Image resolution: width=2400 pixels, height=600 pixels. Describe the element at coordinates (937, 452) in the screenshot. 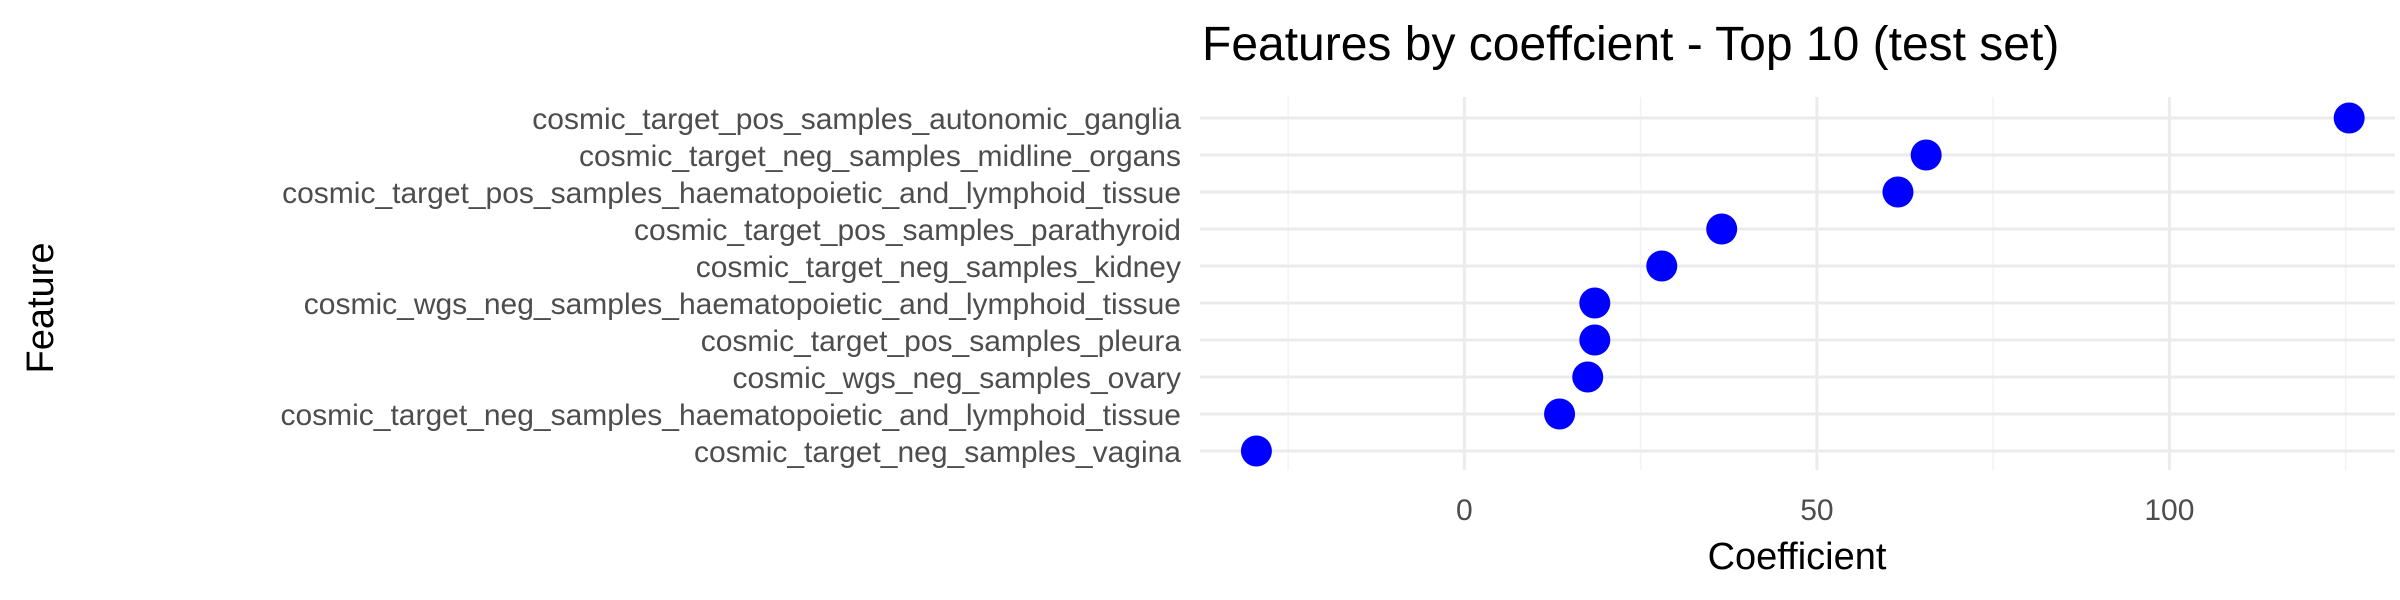

I see `category-label: cosmic_target_neg_samples_vagina` at that location.